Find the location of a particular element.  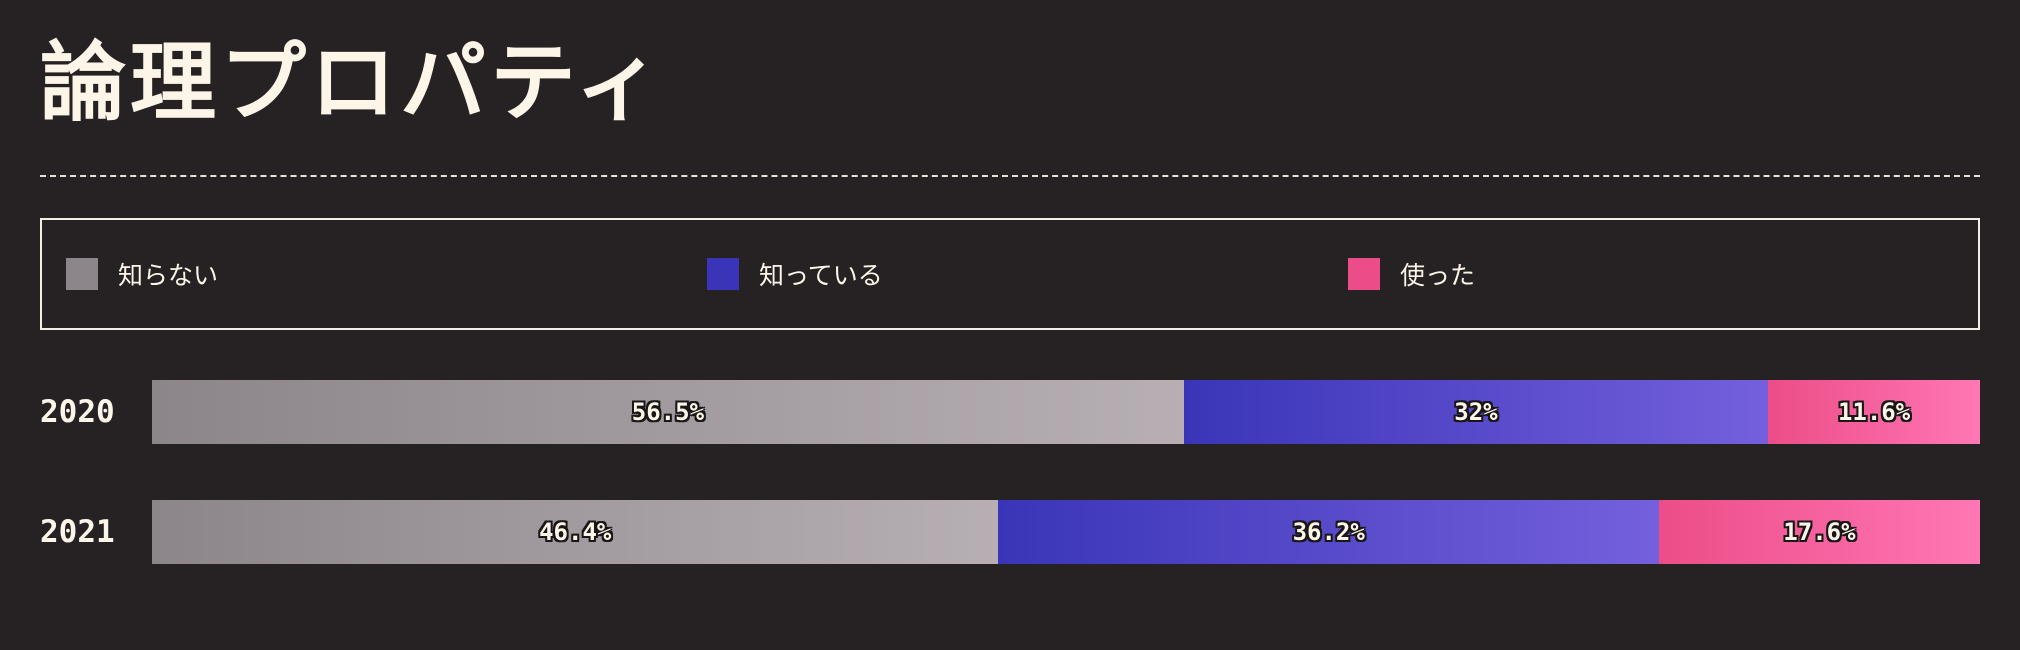

bar-2020-unknown: 56.5% is located at coordinates (668, 412).